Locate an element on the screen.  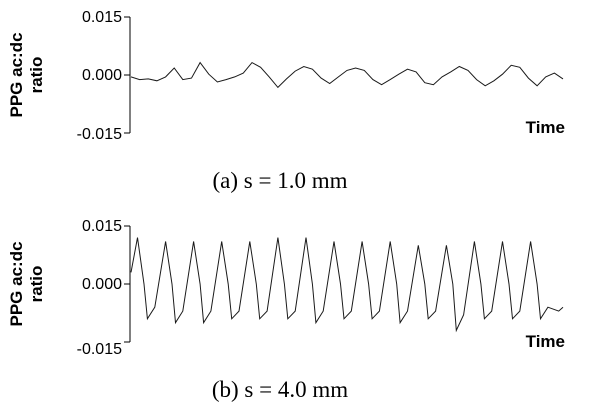
panel-b-ytick-label-top: 0.015 is located at coordinates (102, 226).